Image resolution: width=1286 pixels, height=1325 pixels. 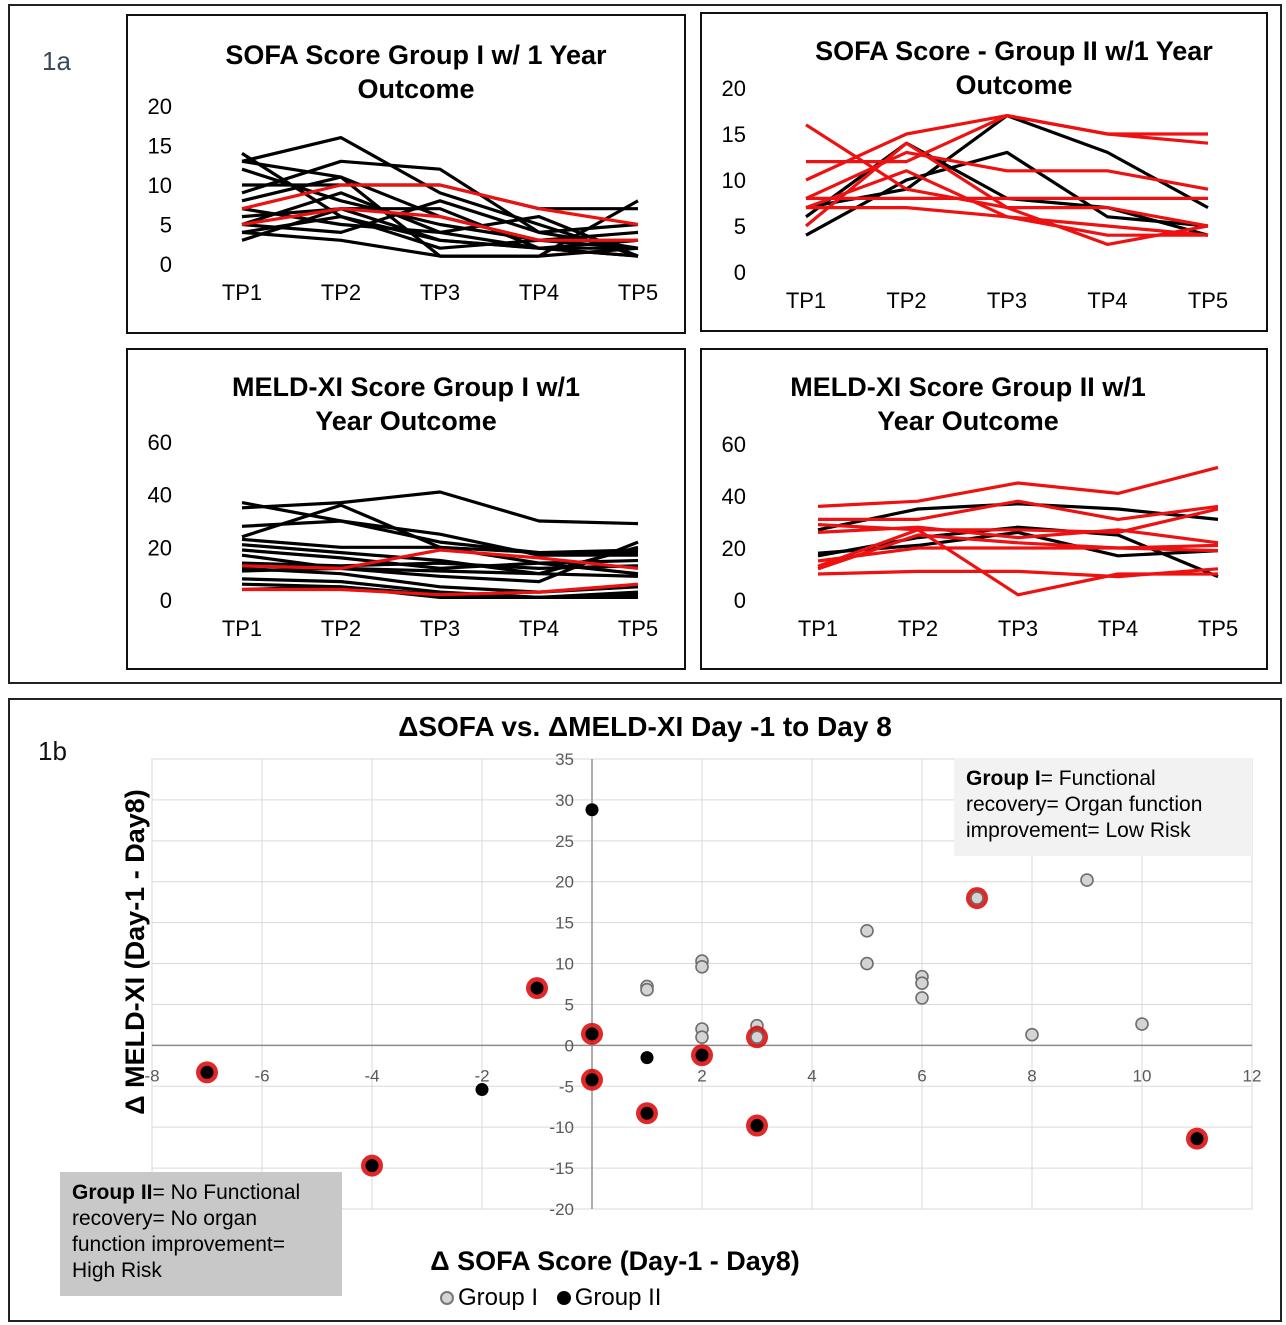 What do you see at coordinates (498, 1297) in the screenshot?
I see `legend-label-group1: Group I` at bounding box center [498, 1297].